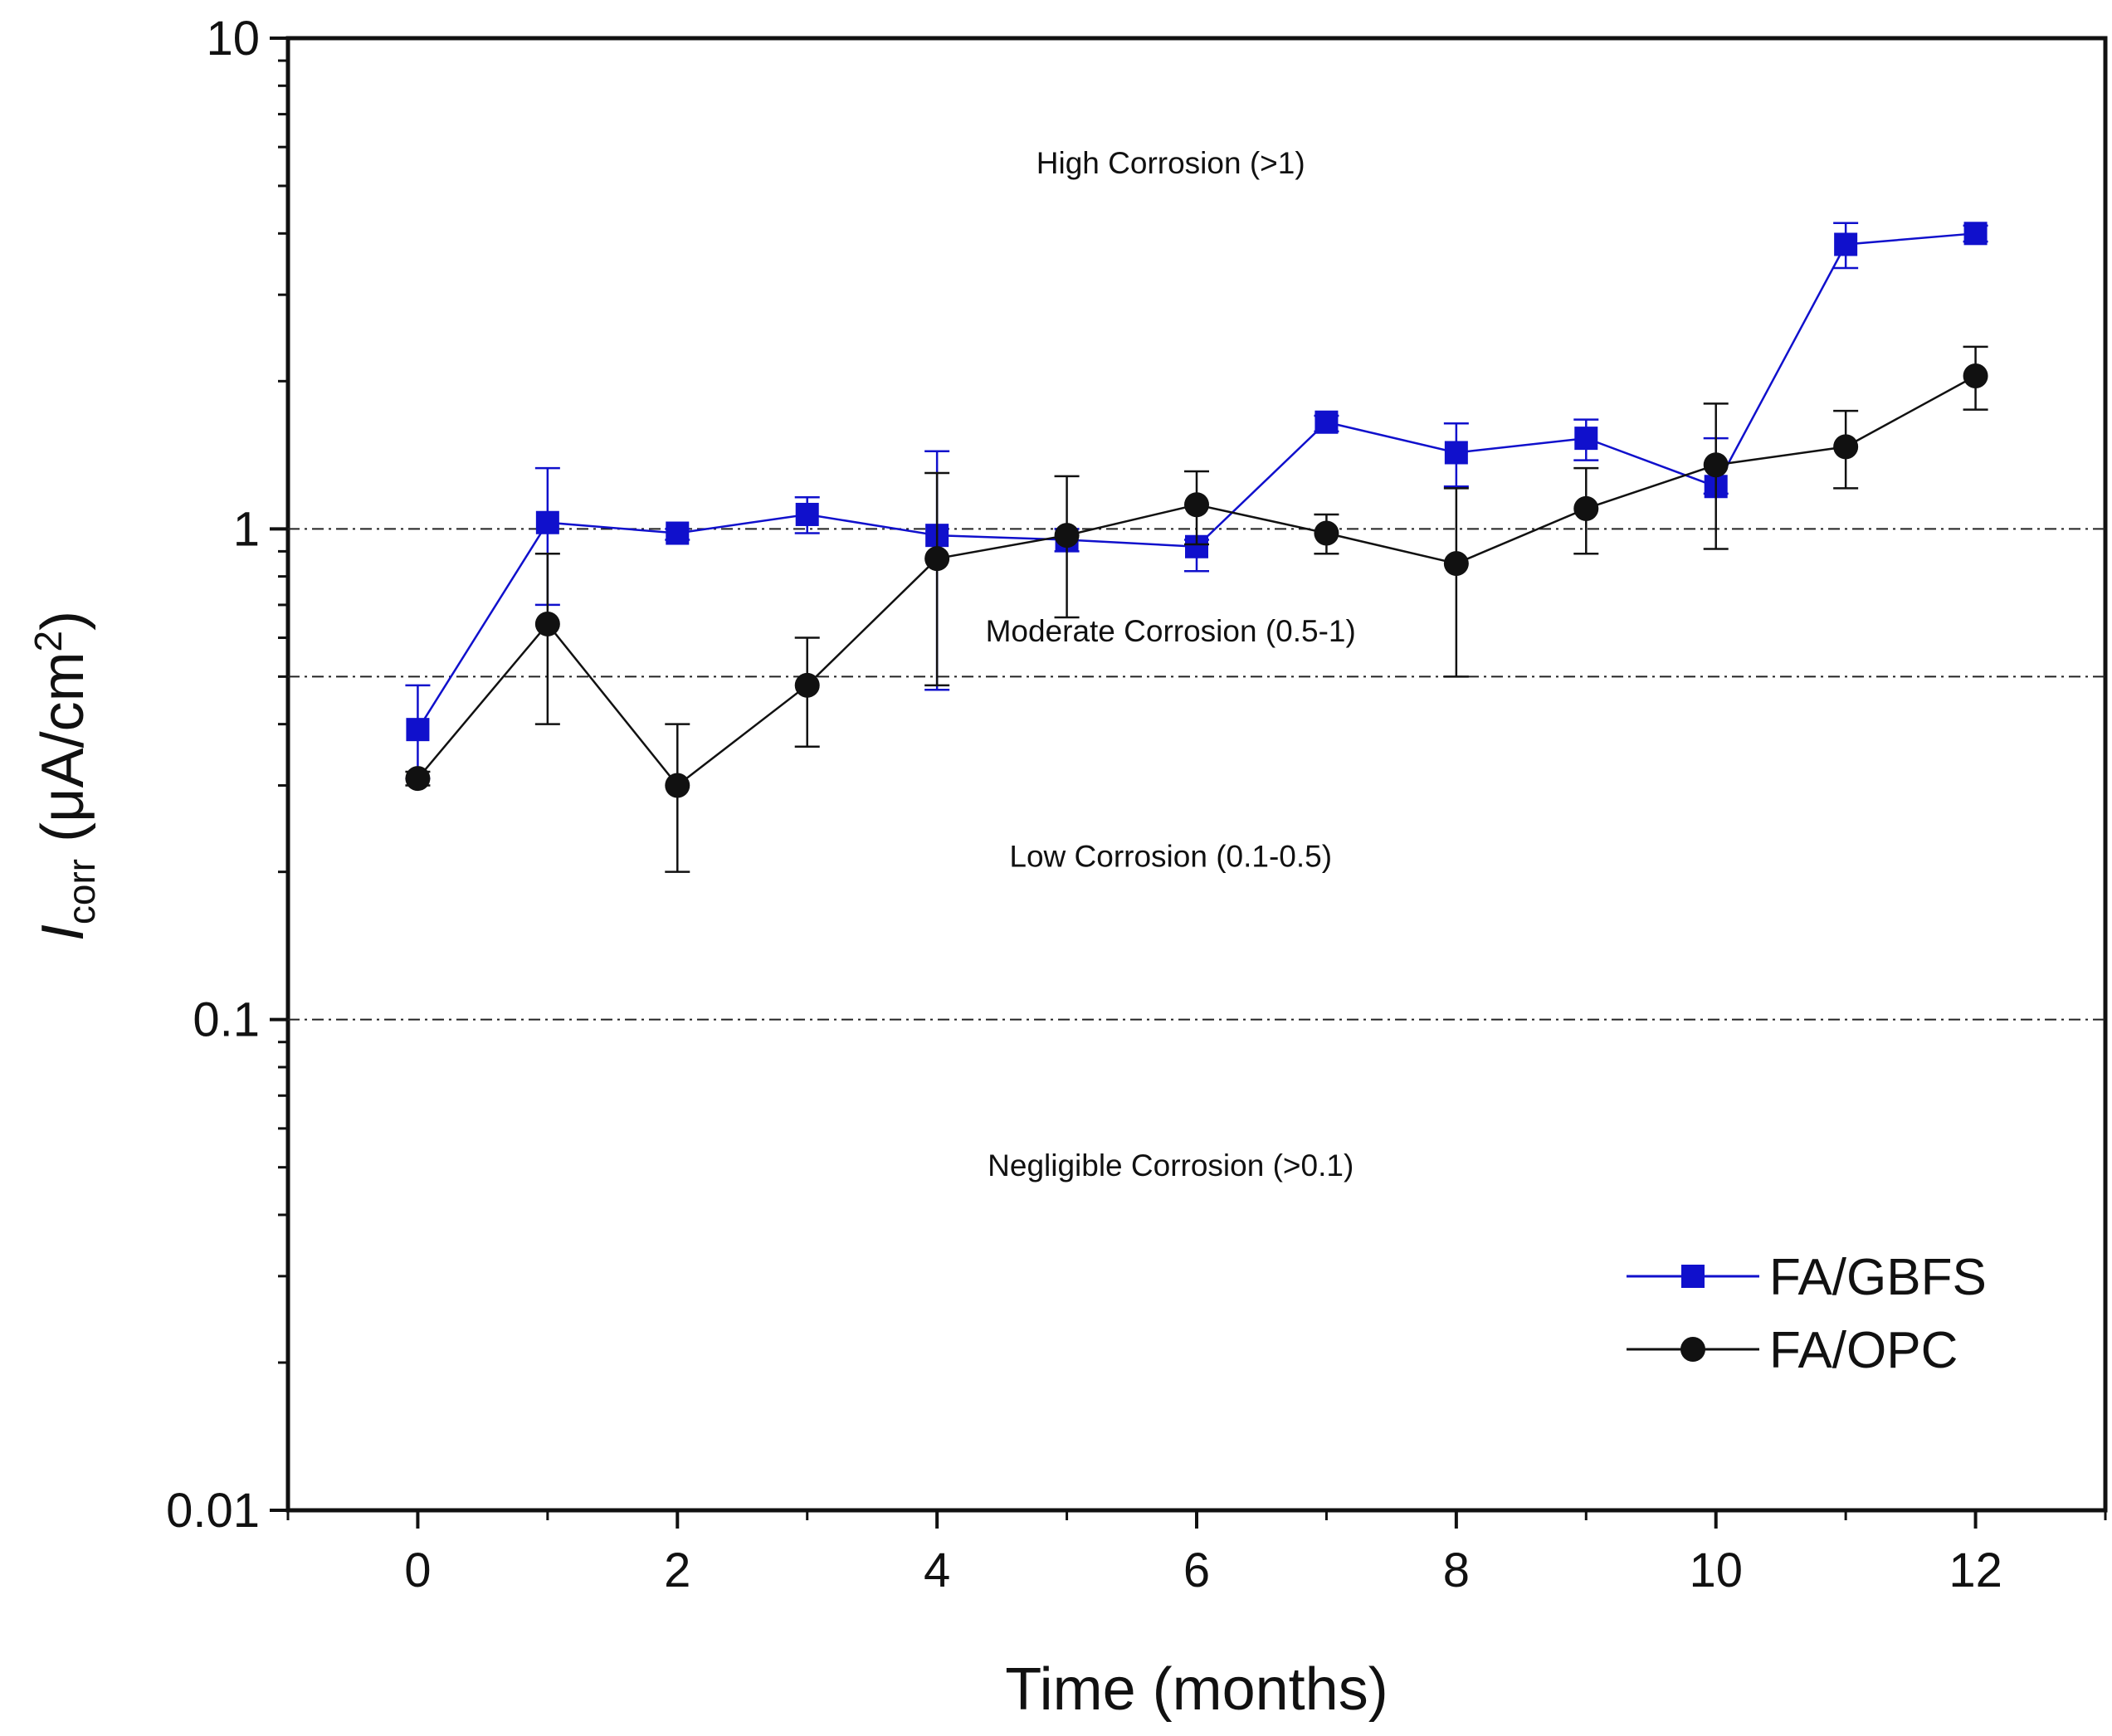  I want to click on y-axis-title: Icorr (μA/cm2), so click(65, 776).